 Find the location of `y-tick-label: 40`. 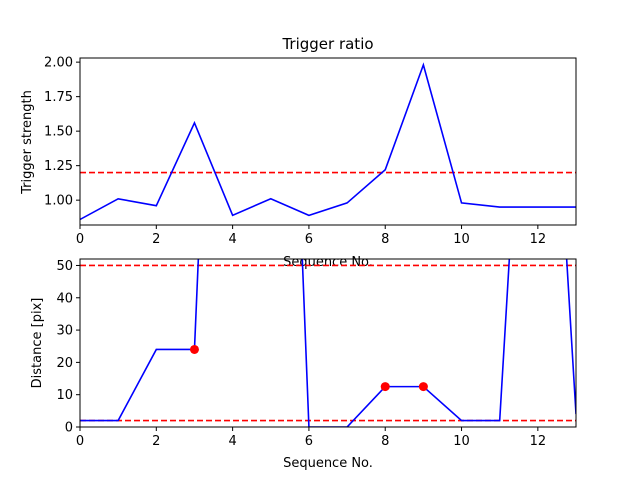

y-tick-label: 40 is located at coordinates (64, 298).